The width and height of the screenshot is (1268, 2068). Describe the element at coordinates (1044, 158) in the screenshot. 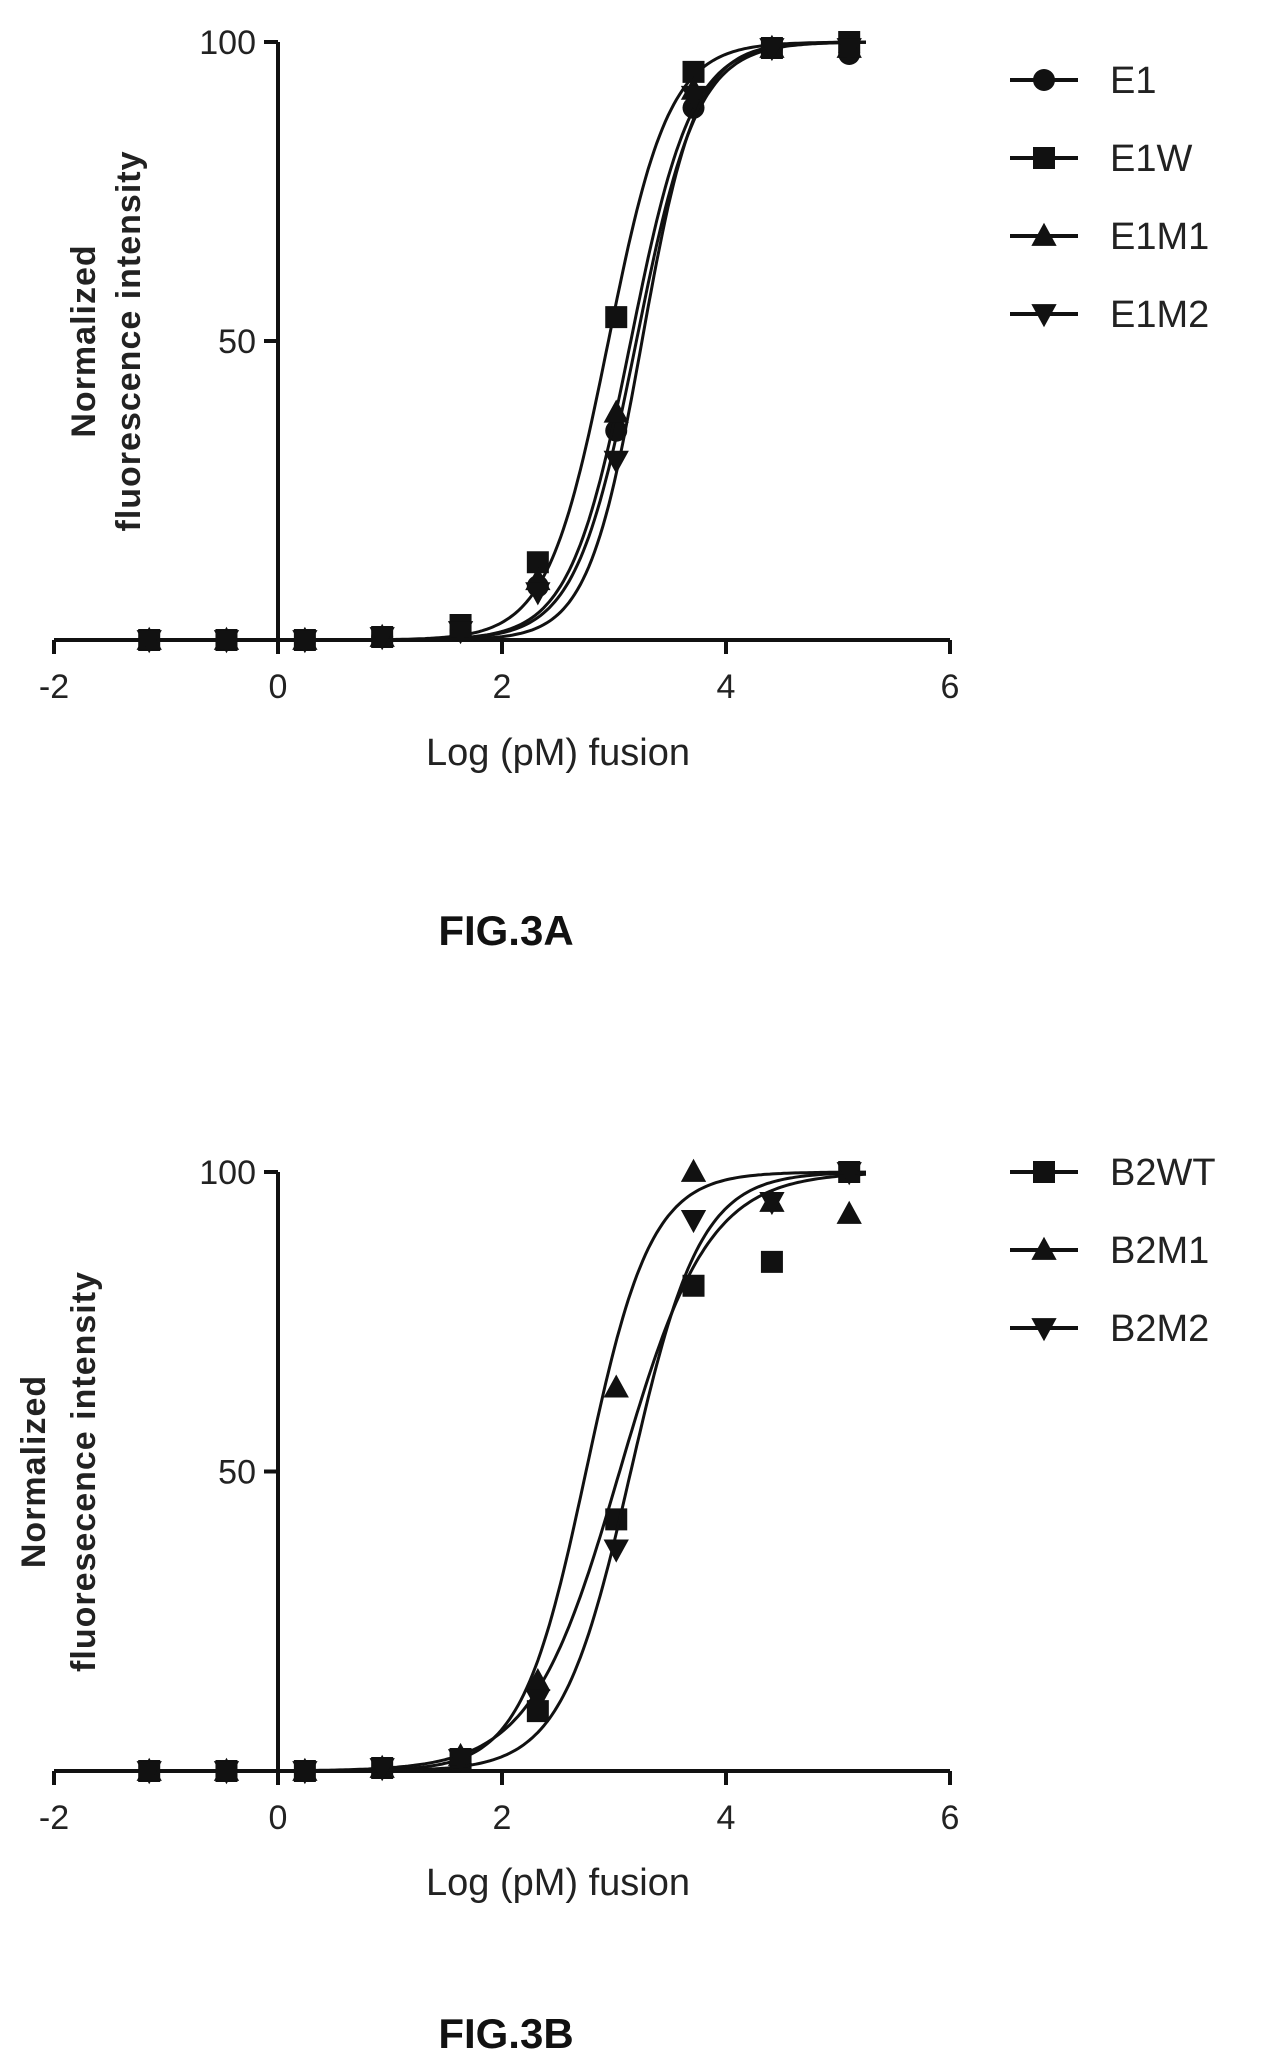

I see `legend-marker-e1w` at that location.